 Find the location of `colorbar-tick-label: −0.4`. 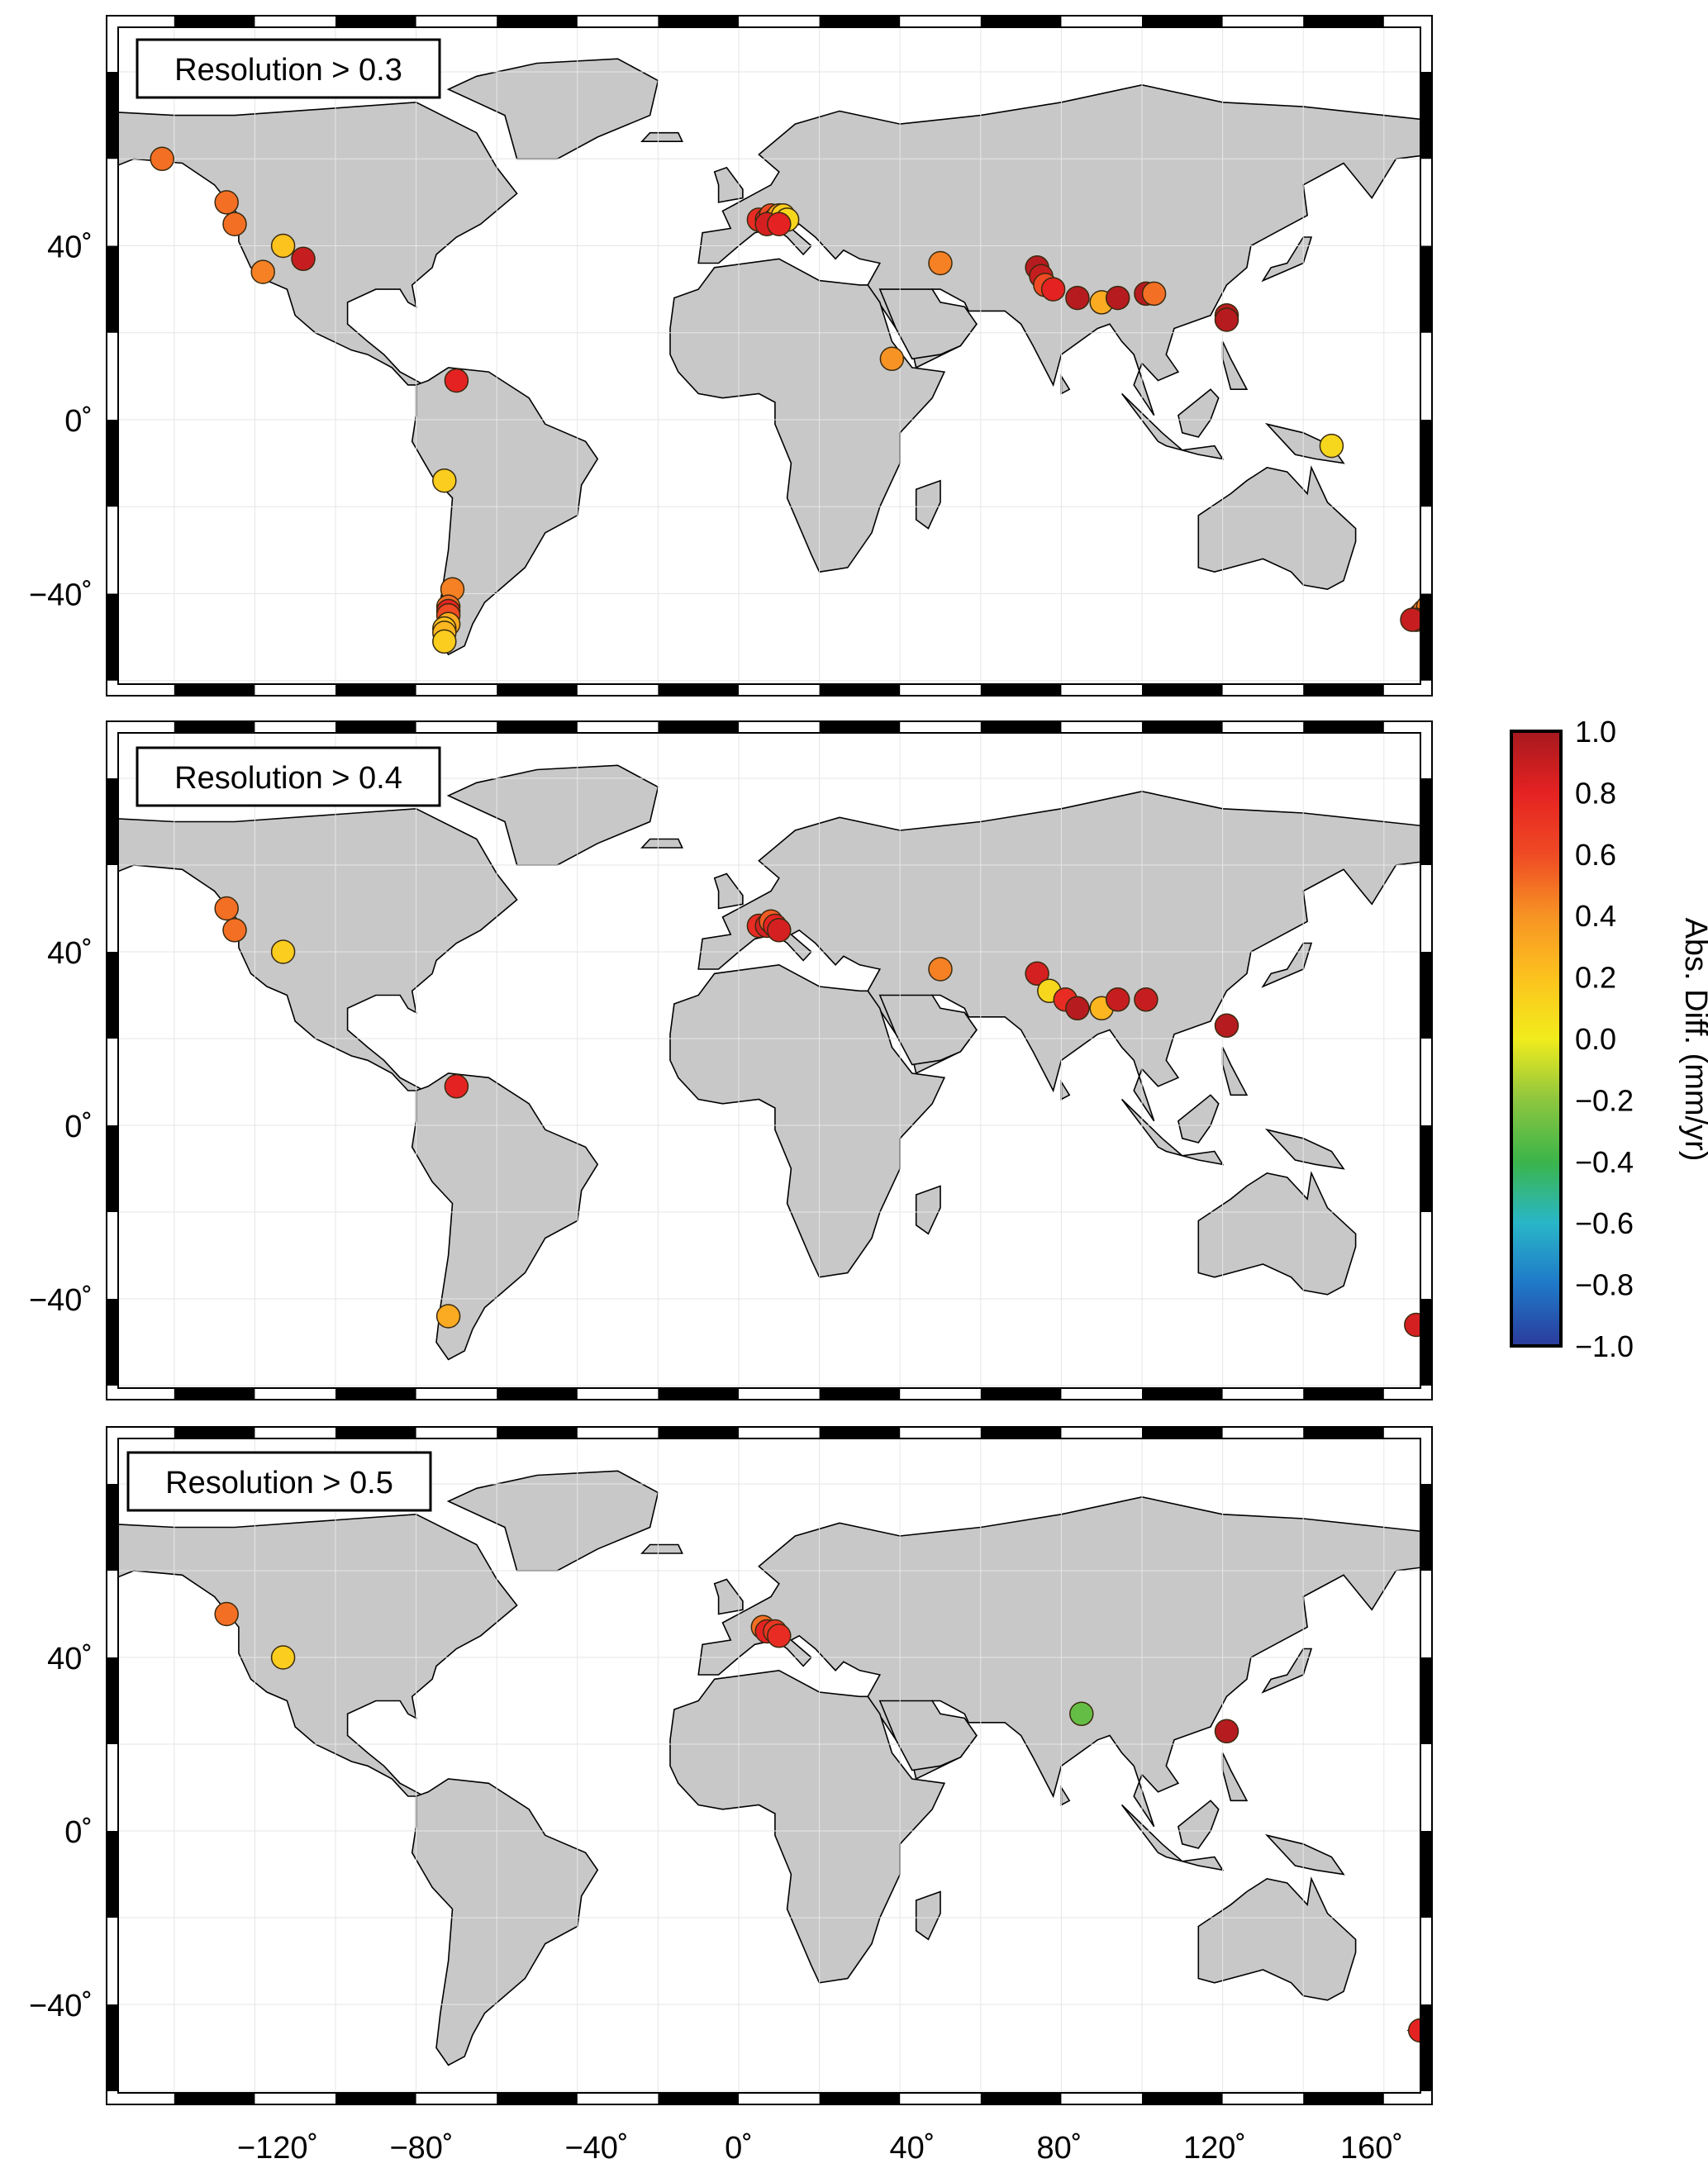

colorbar-tick-label: −0.4 is located at coordinates (1604, 1162).